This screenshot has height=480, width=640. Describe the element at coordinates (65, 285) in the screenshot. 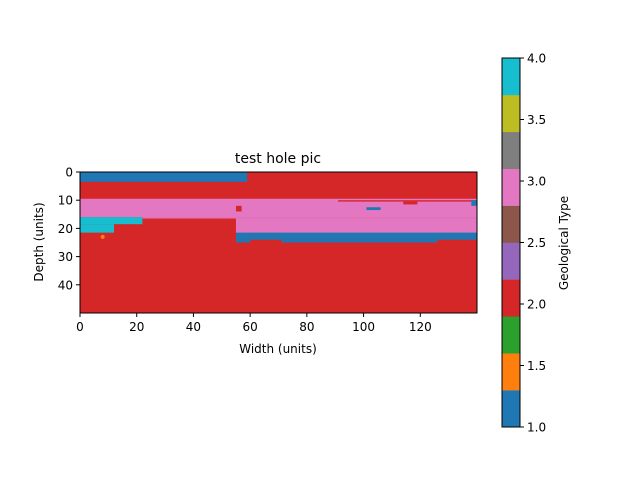

I see `y-tick-label: 40` at that location.